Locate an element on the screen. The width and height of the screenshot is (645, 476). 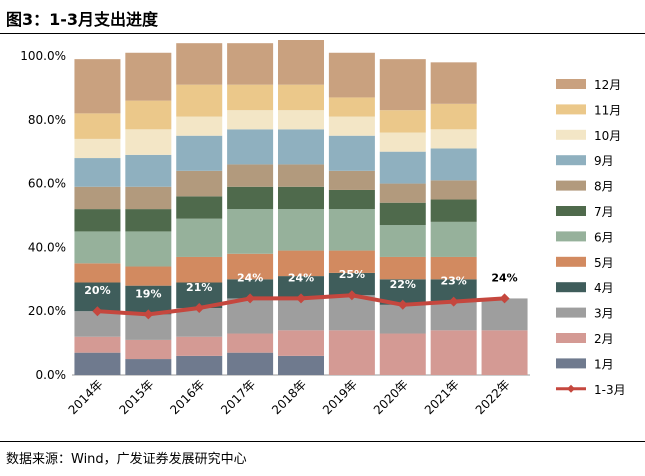
legend-label: 7月 is located at coordinates (604, 212).